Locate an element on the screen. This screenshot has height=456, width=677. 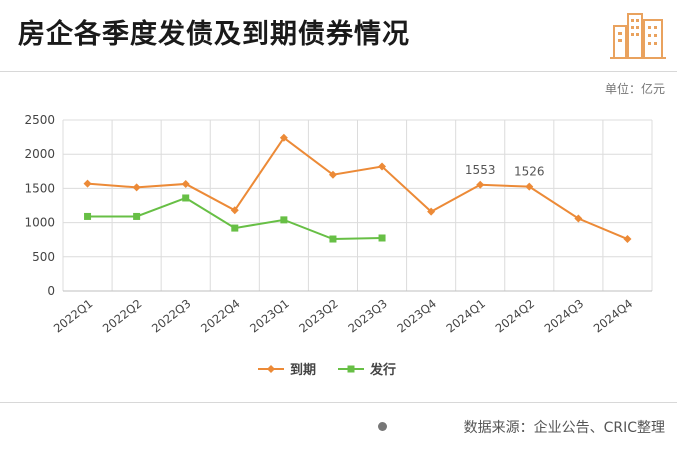
x-tick-label: 2022Q3 is located at coordinates (171, 315).